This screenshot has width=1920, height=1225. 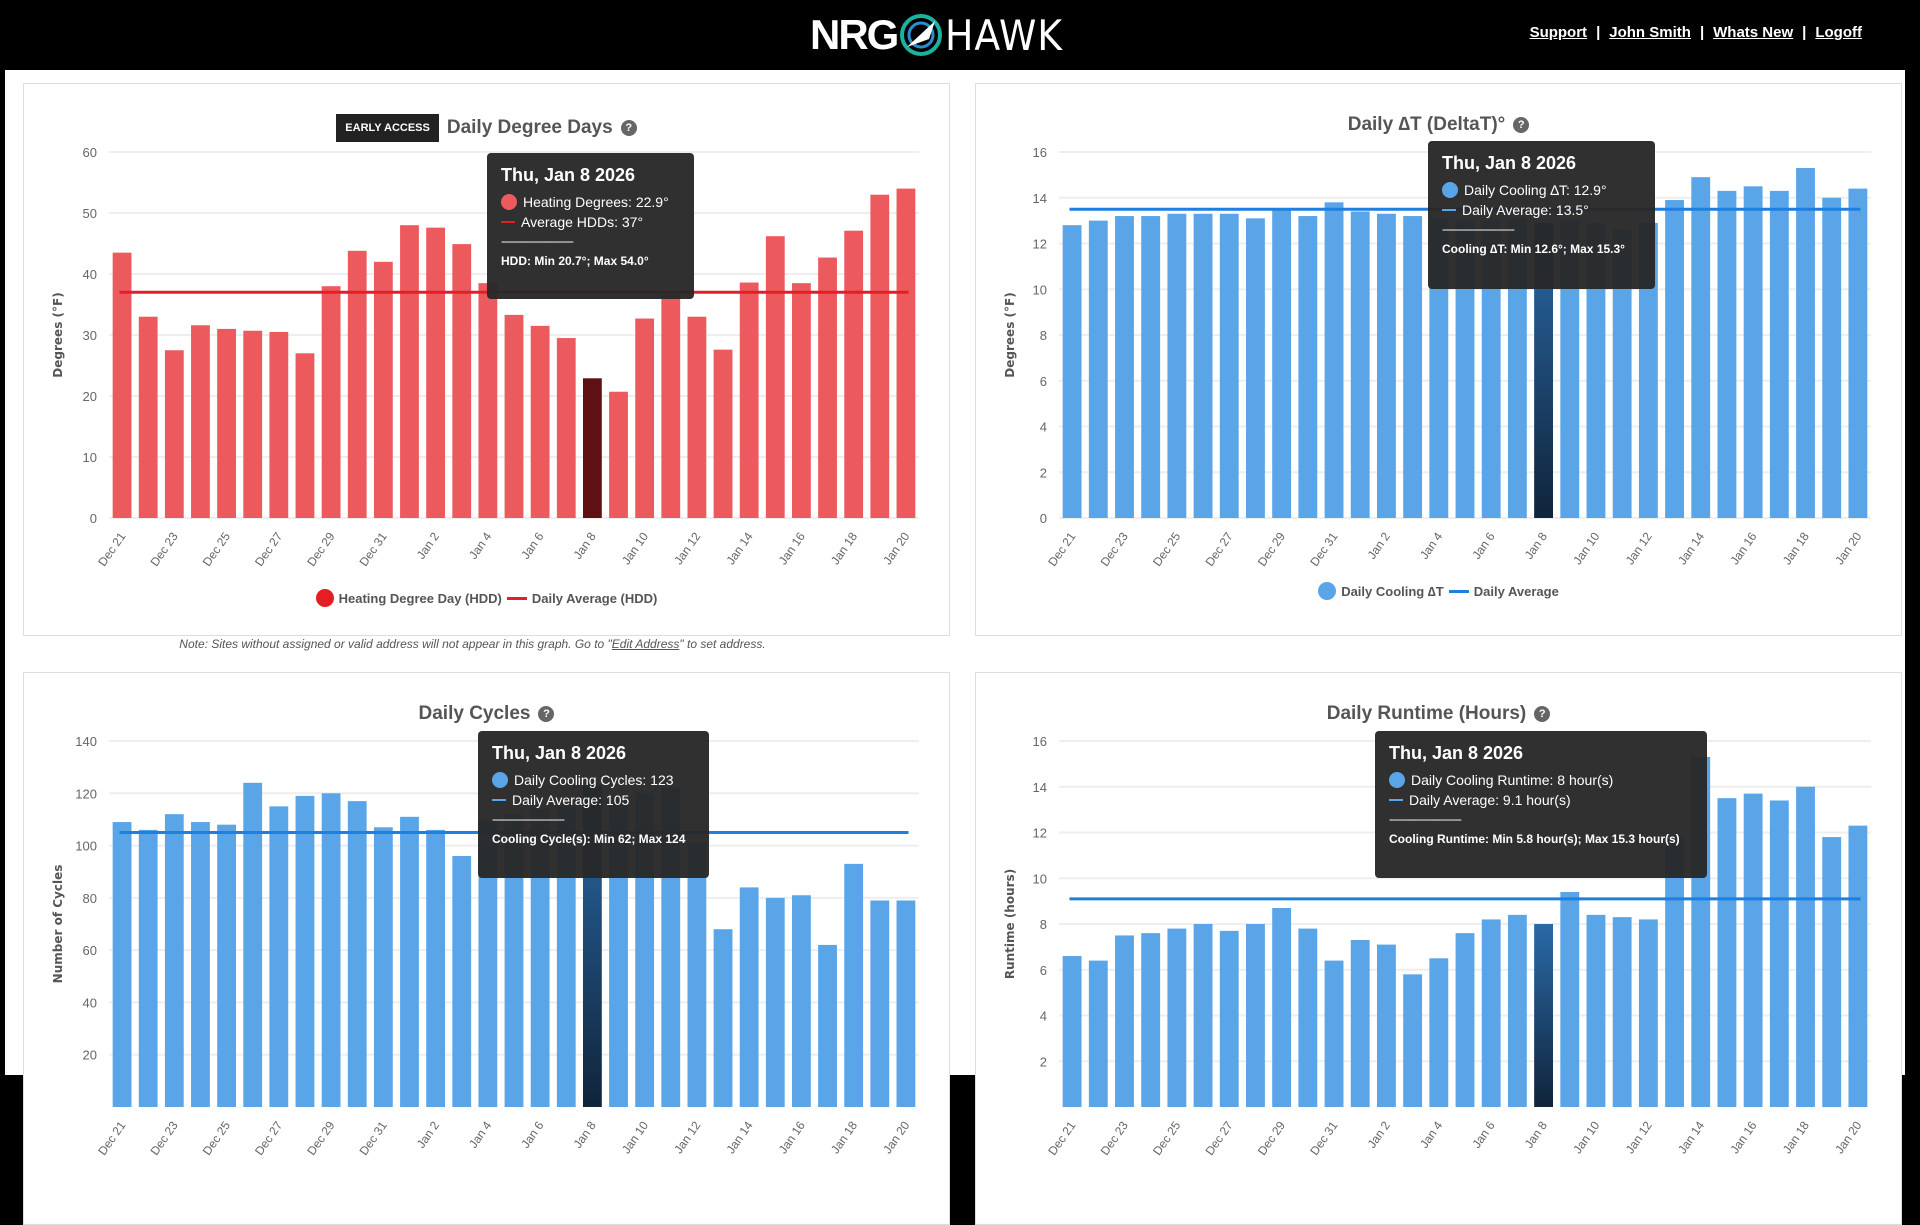 I want to click on x-tick-label: Jan 2, so click(x=428, y=545).